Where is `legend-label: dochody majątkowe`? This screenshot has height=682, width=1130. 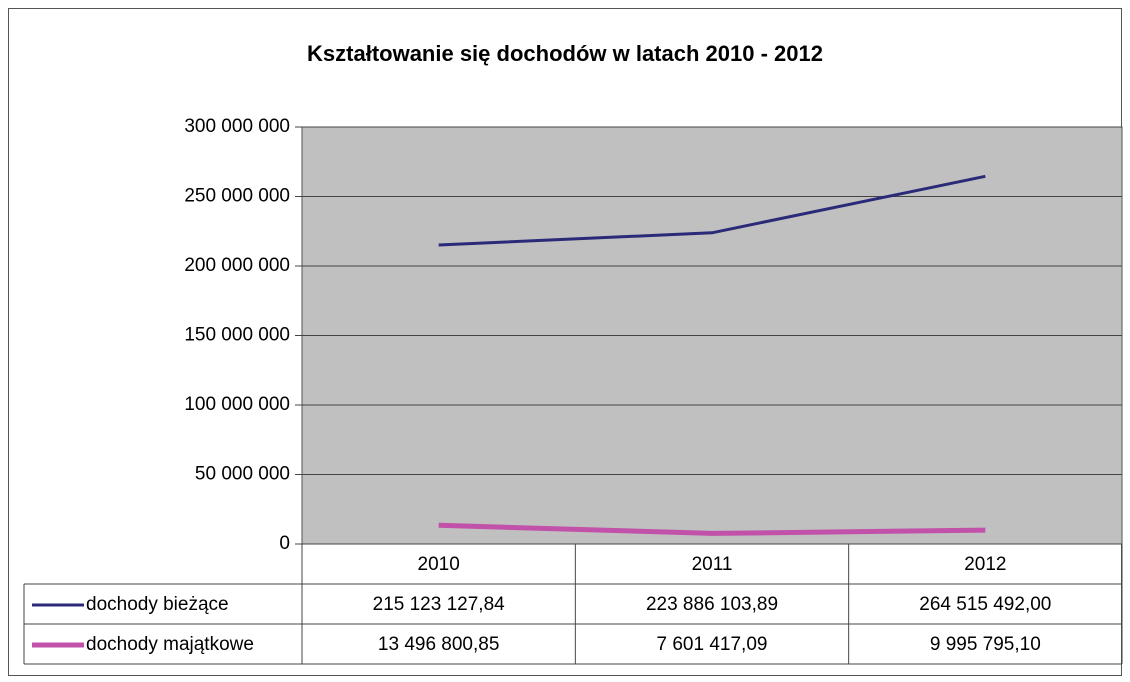 legend-label: dochody majątkowe is located at coordinates (170, 644).